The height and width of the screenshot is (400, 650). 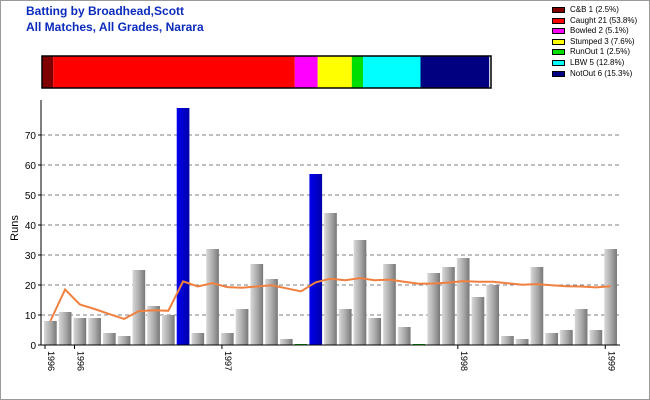 I want to click on y-tick-label: 60, so click(x=31, y=166).